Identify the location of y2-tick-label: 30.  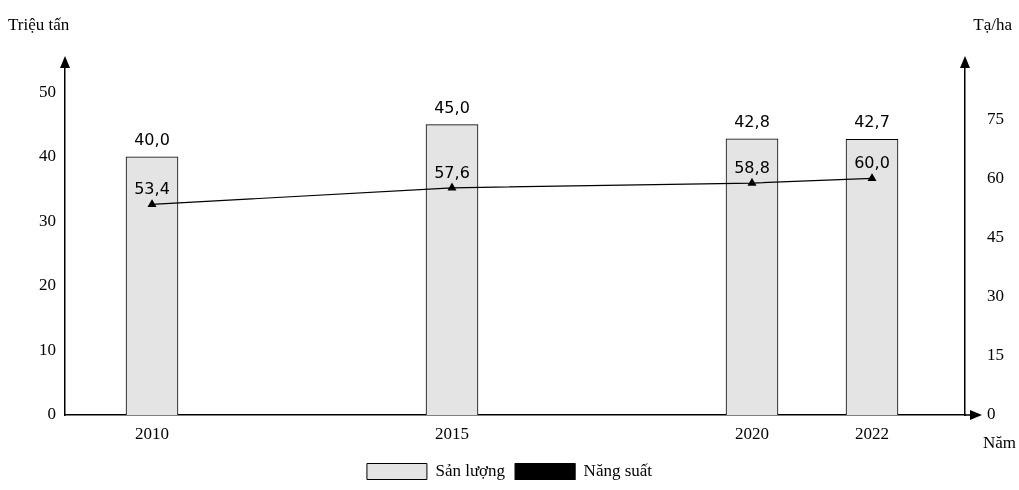
(995, 296).